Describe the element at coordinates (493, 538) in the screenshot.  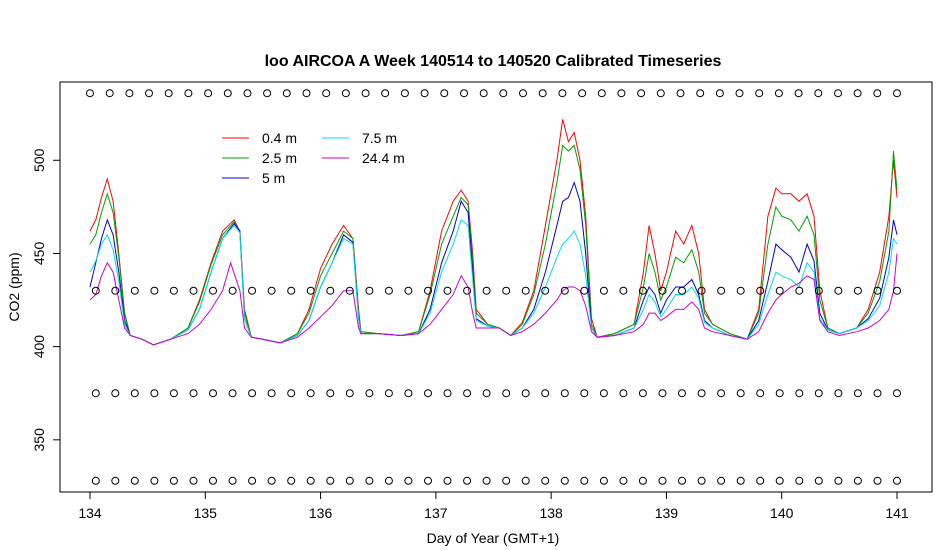
I see `x-axis-label: Day of Year (GMT+1)` at that location.